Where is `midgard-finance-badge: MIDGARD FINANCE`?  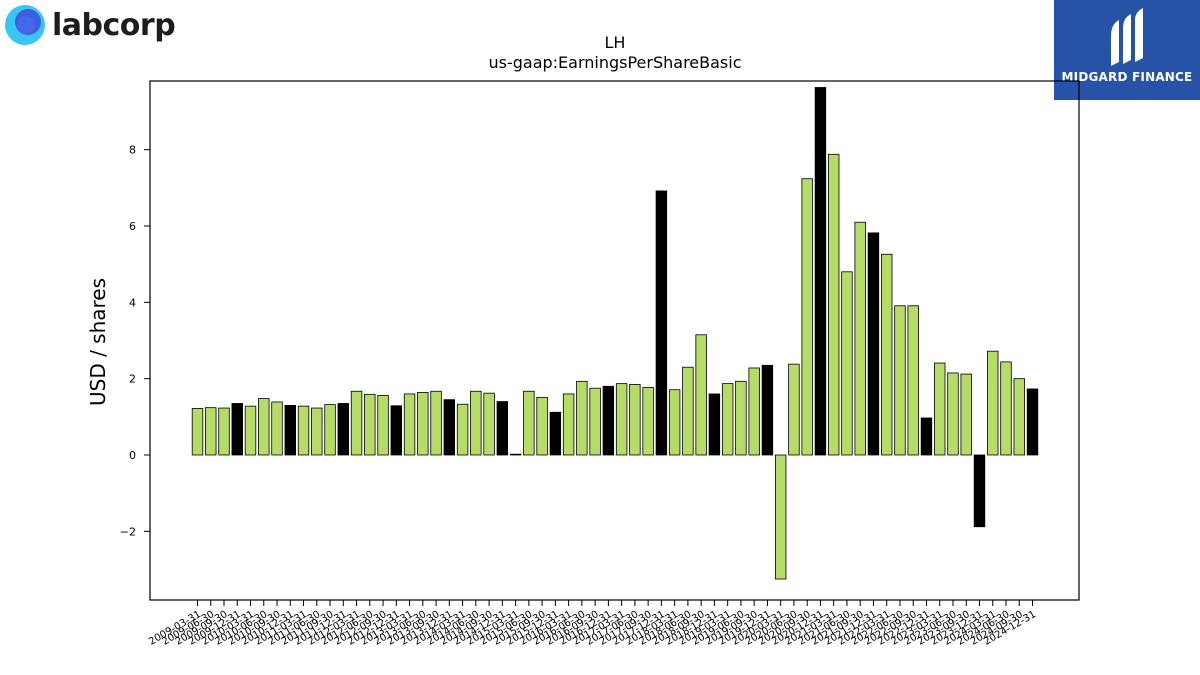 midgard-finance-badge: MIDGARD FINANCE is located at coordinates (1127, 50).